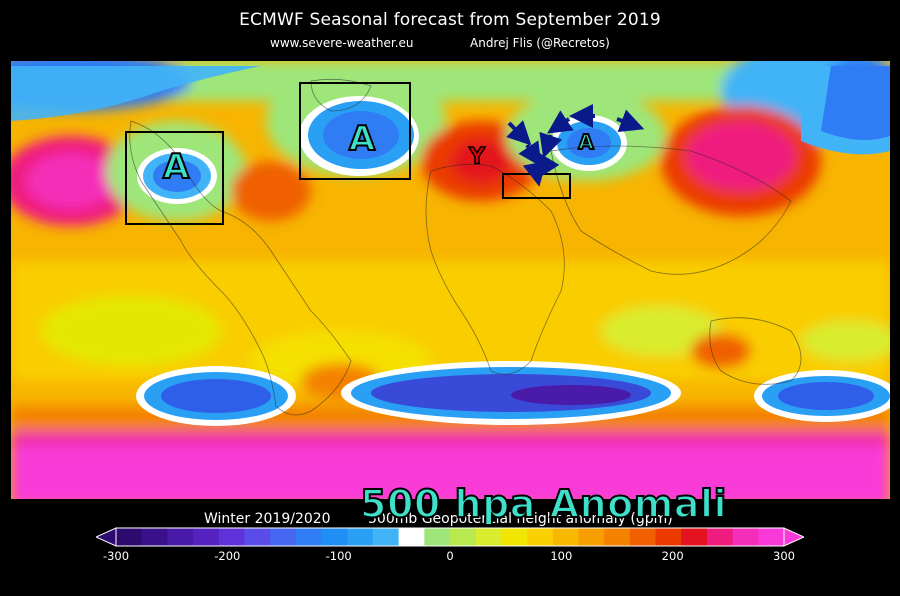 This screenshot has width=900, height=596. Describe the element at coordinates (575, 145) in the screenshot. I see `flow-arrows` at that location.